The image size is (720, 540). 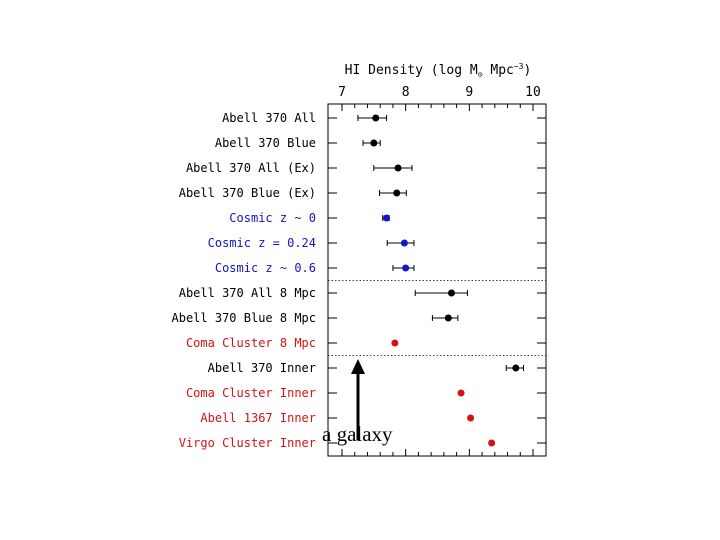 I want to click on row-label: Abell 370 All 8 Mpc, so click(x=247, y=293).